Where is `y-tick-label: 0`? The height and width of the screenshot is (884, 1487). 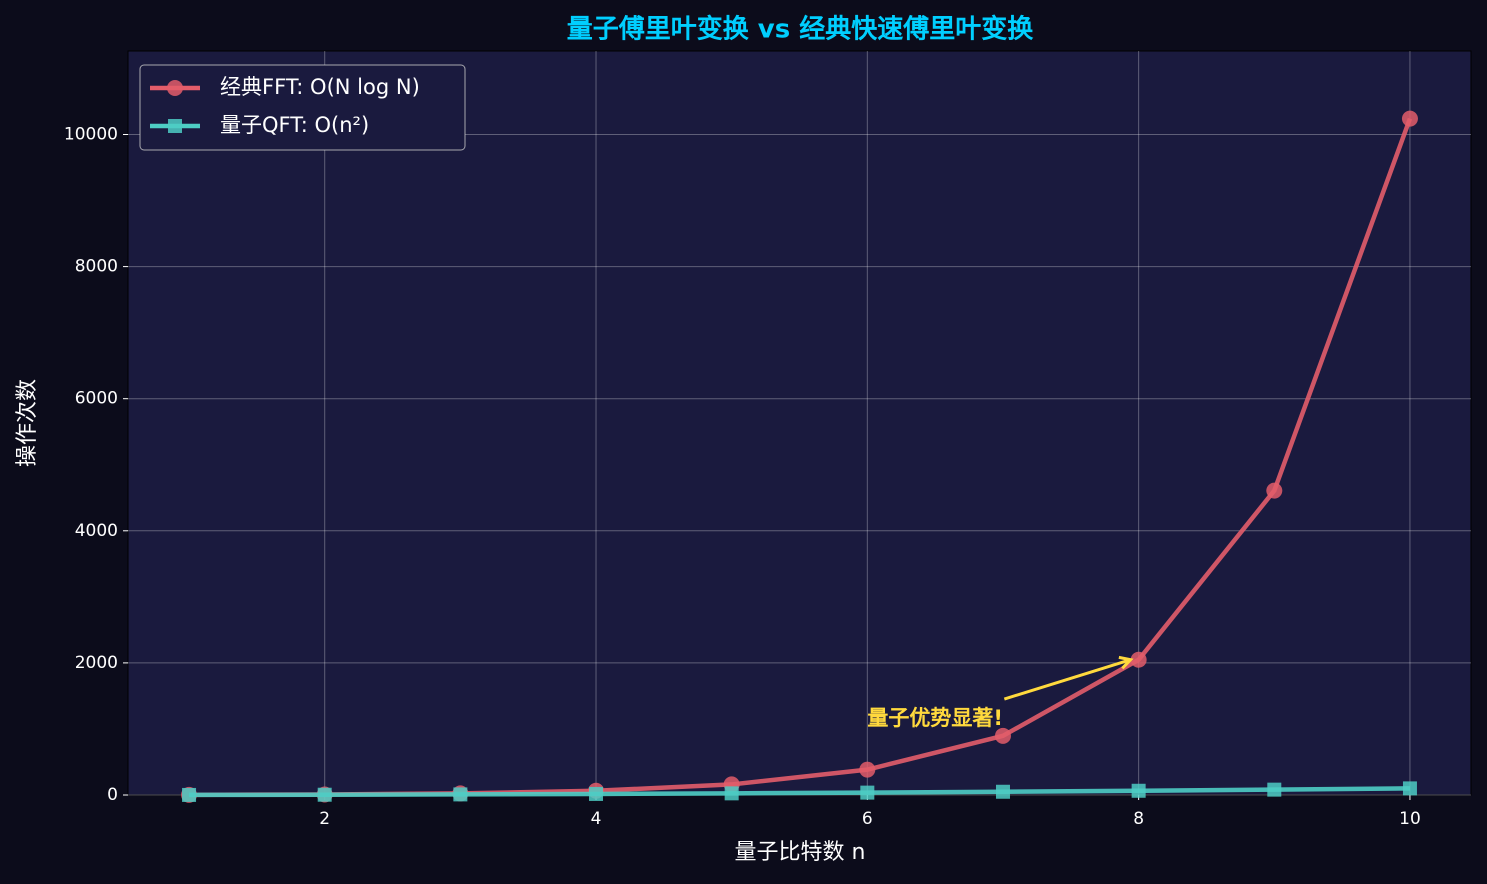 y-tick-label: 0 is located at coordinates (112, 795).